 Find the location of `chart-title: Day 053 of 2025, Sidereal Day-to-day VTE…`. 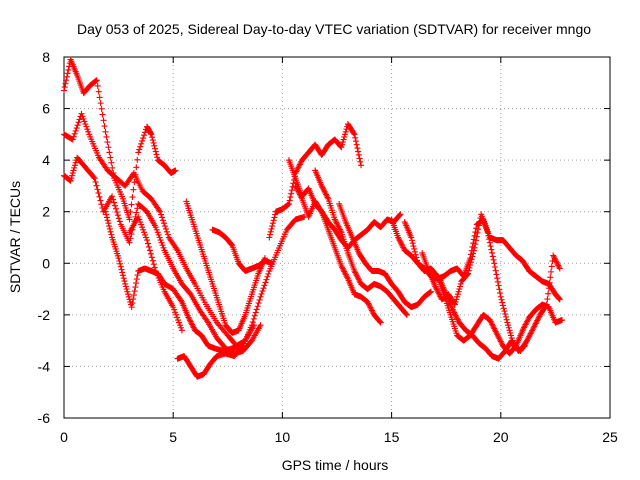

chart-title: Day 053 of 2025, Sidereal Day-to-day VTE… is located at coordinates (334, 29).